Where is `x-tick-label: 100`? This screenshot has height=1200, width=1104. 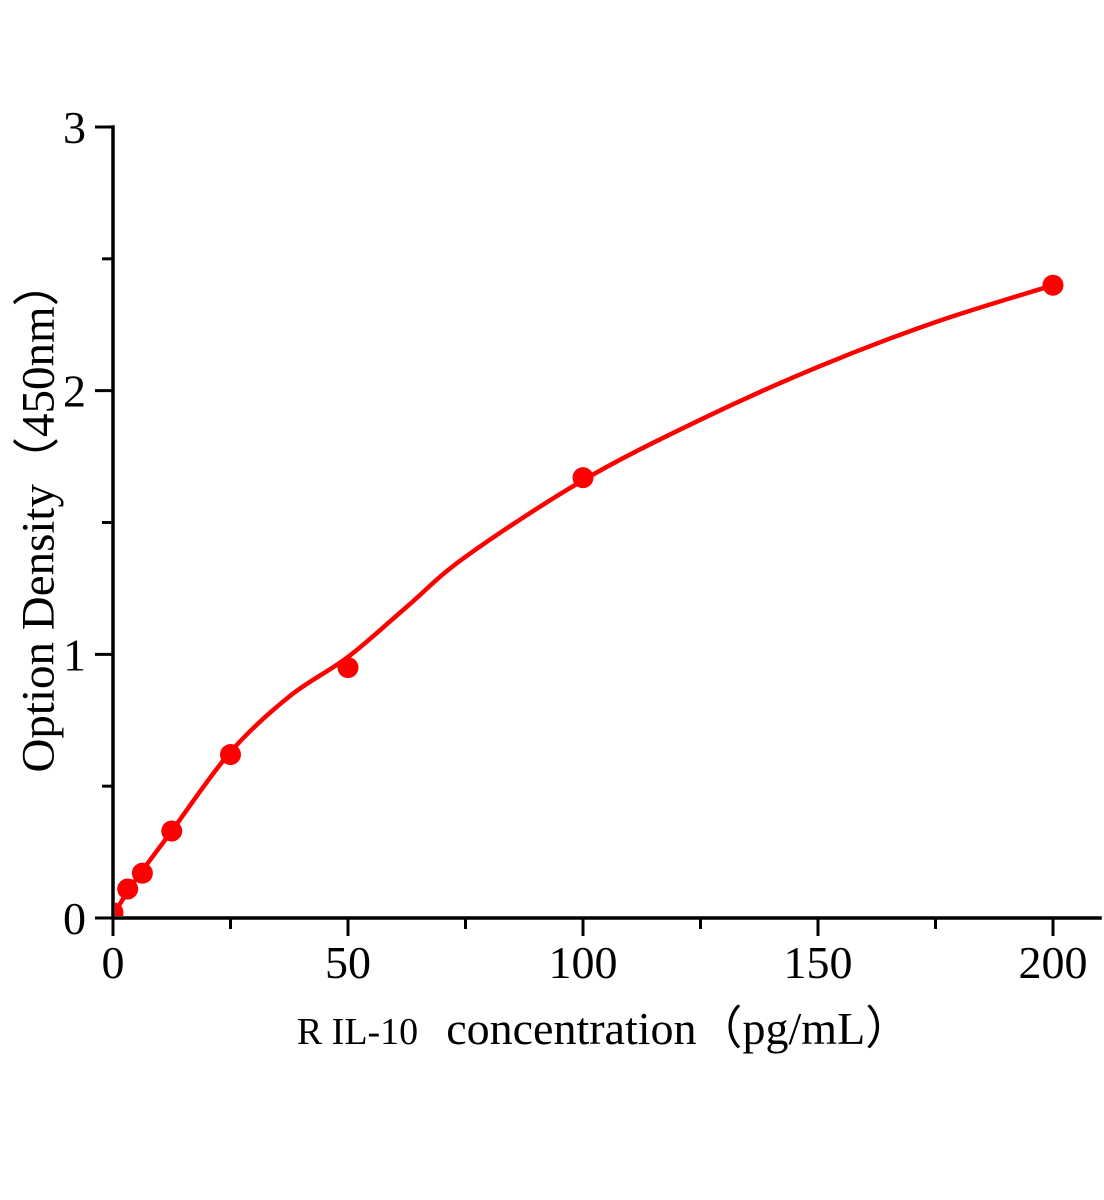 x-tick-label: 100 is located at coordinates (583, 962).